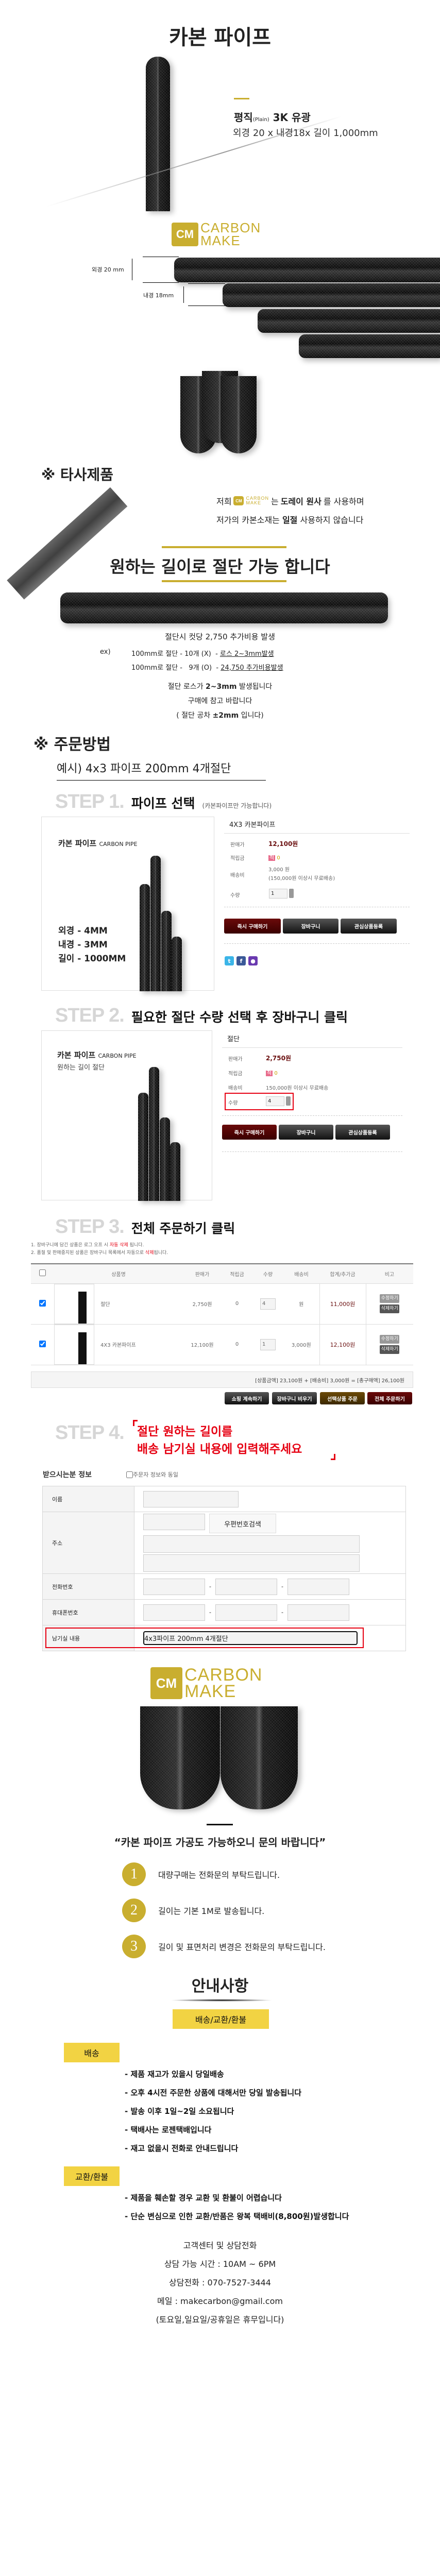  I want to click on row-name: 절단, so click(105, 1305).